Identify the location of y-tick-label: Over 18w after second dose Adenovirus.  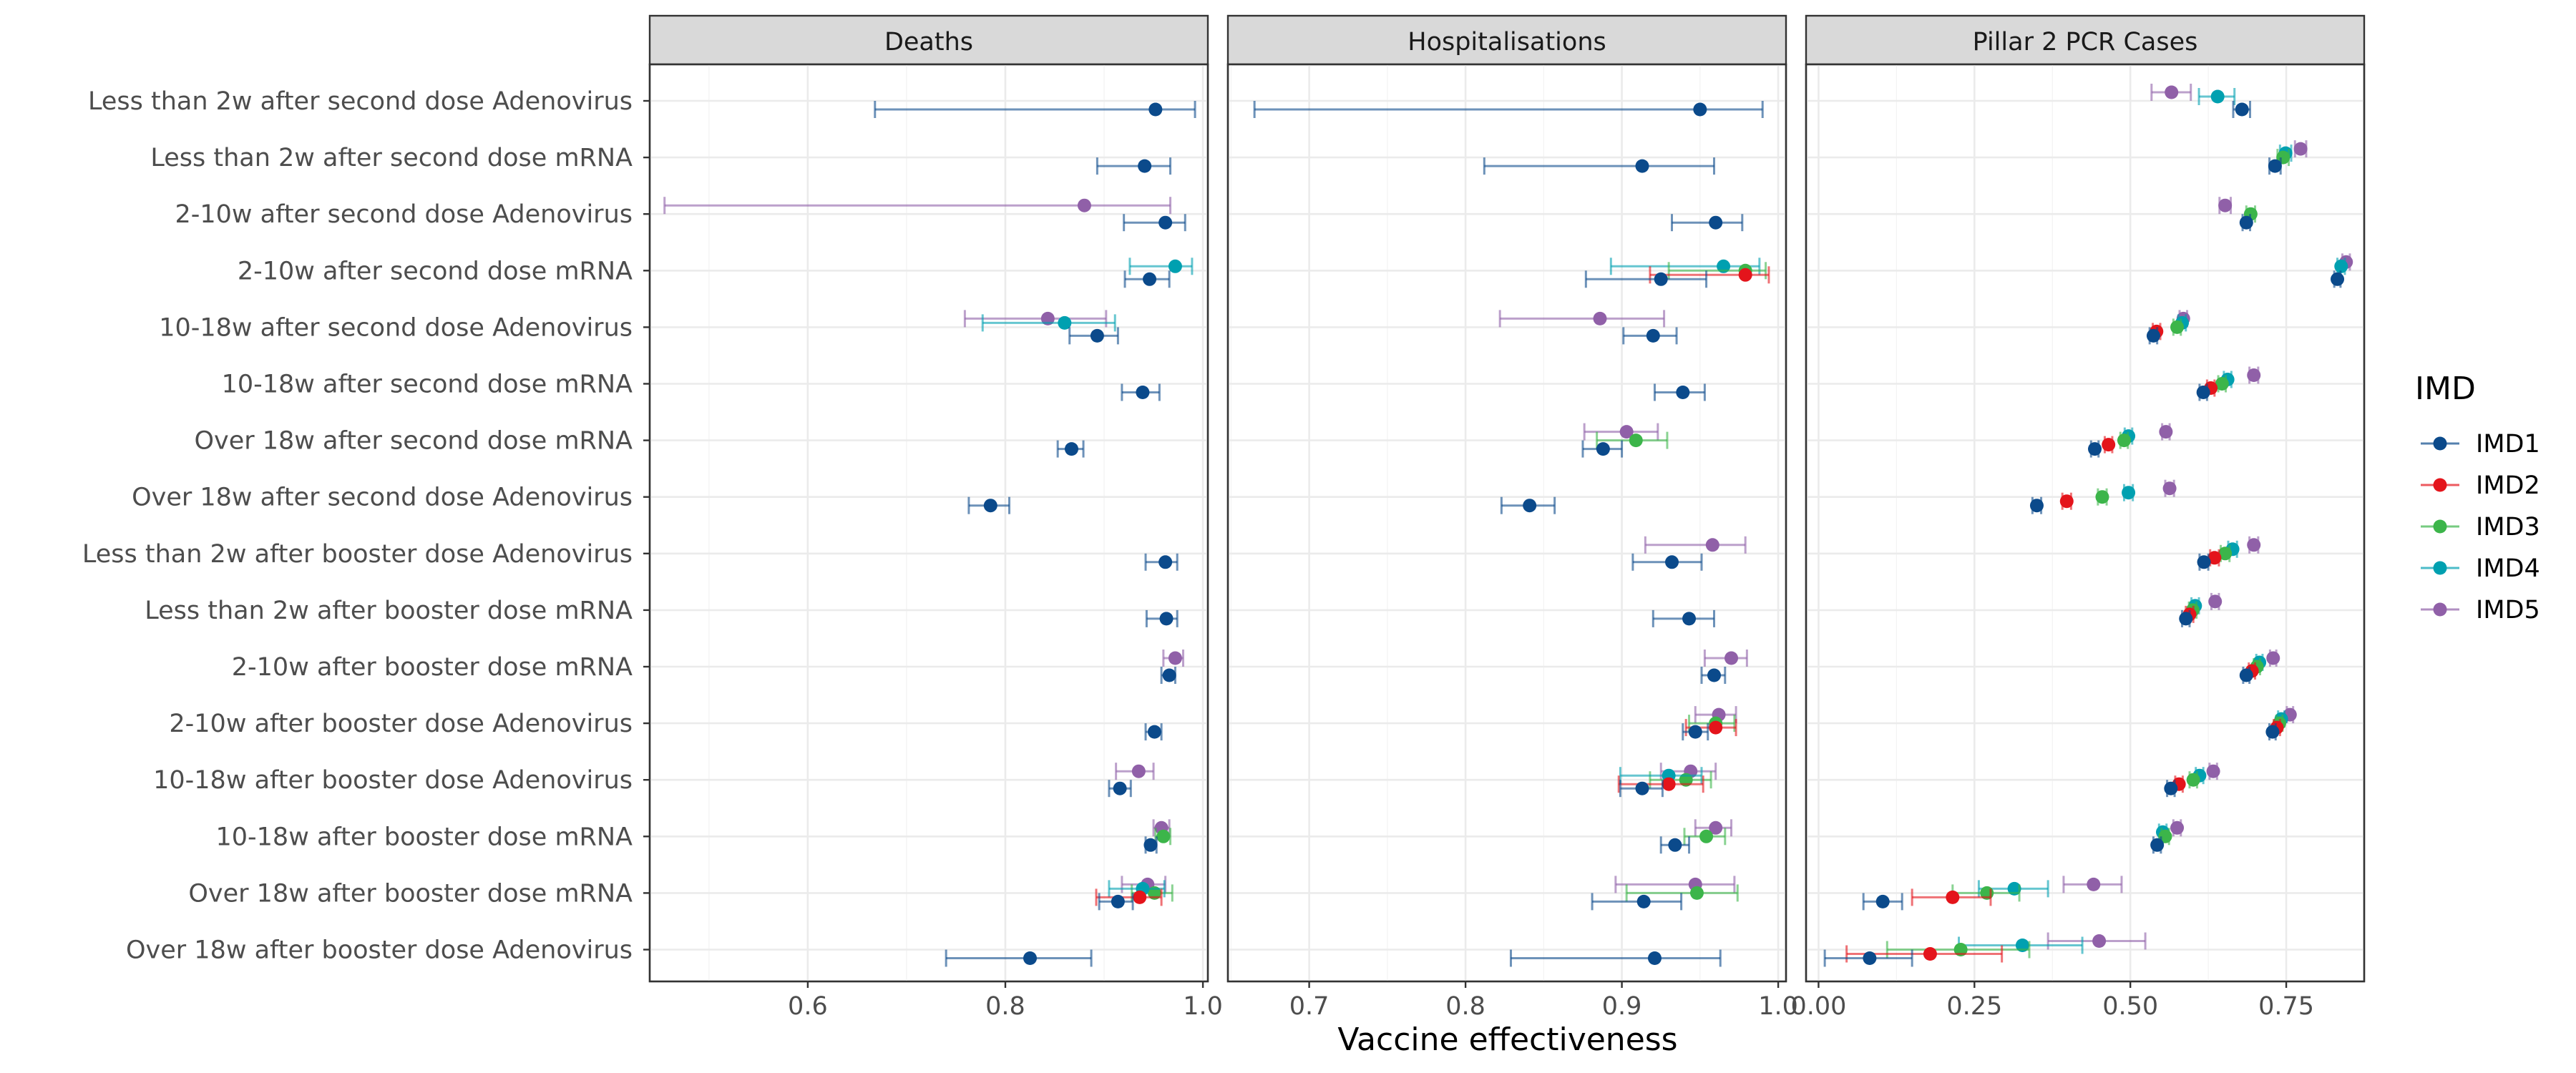
(382, 498).